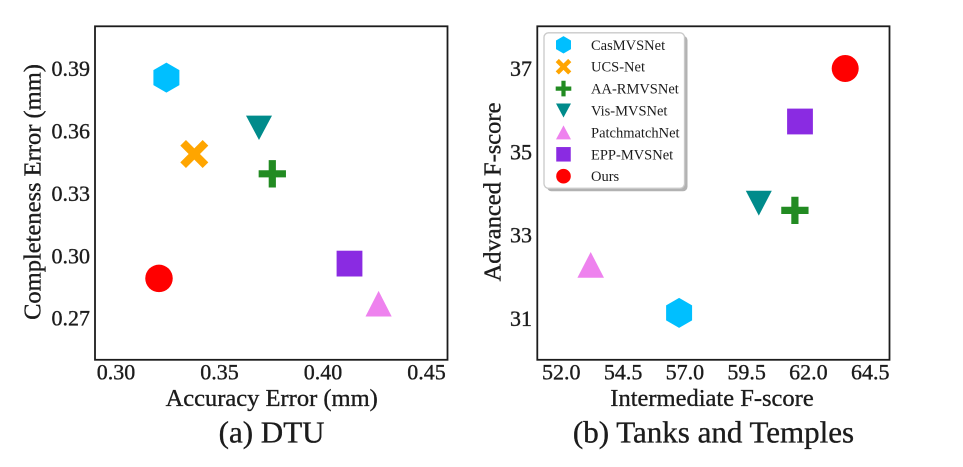  What do you see at coordinates (632, 155) in the screenshot?
I see `svg-text: EPP-MVSNet` at bounding box center [632, 155].